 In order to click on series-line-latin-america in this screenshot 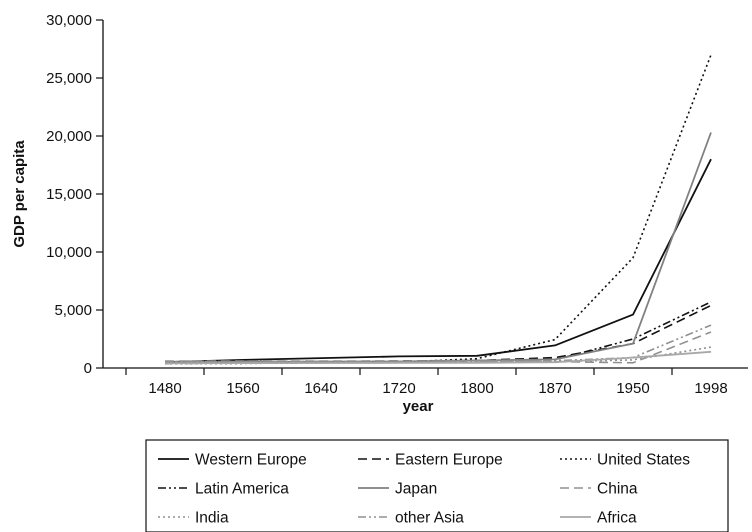, I will do `click(438, 333)`.